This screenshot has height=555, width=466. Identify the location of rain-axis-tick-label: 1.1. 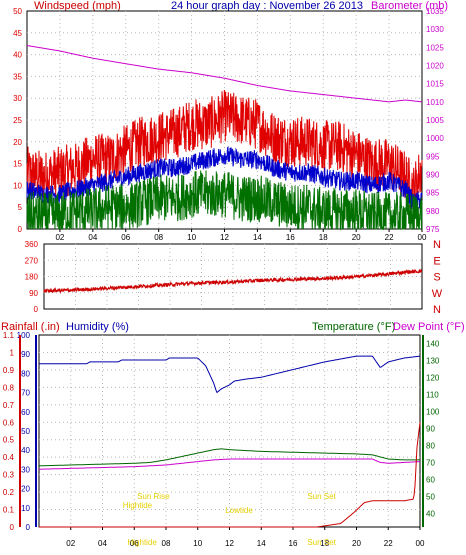
(9, 335).